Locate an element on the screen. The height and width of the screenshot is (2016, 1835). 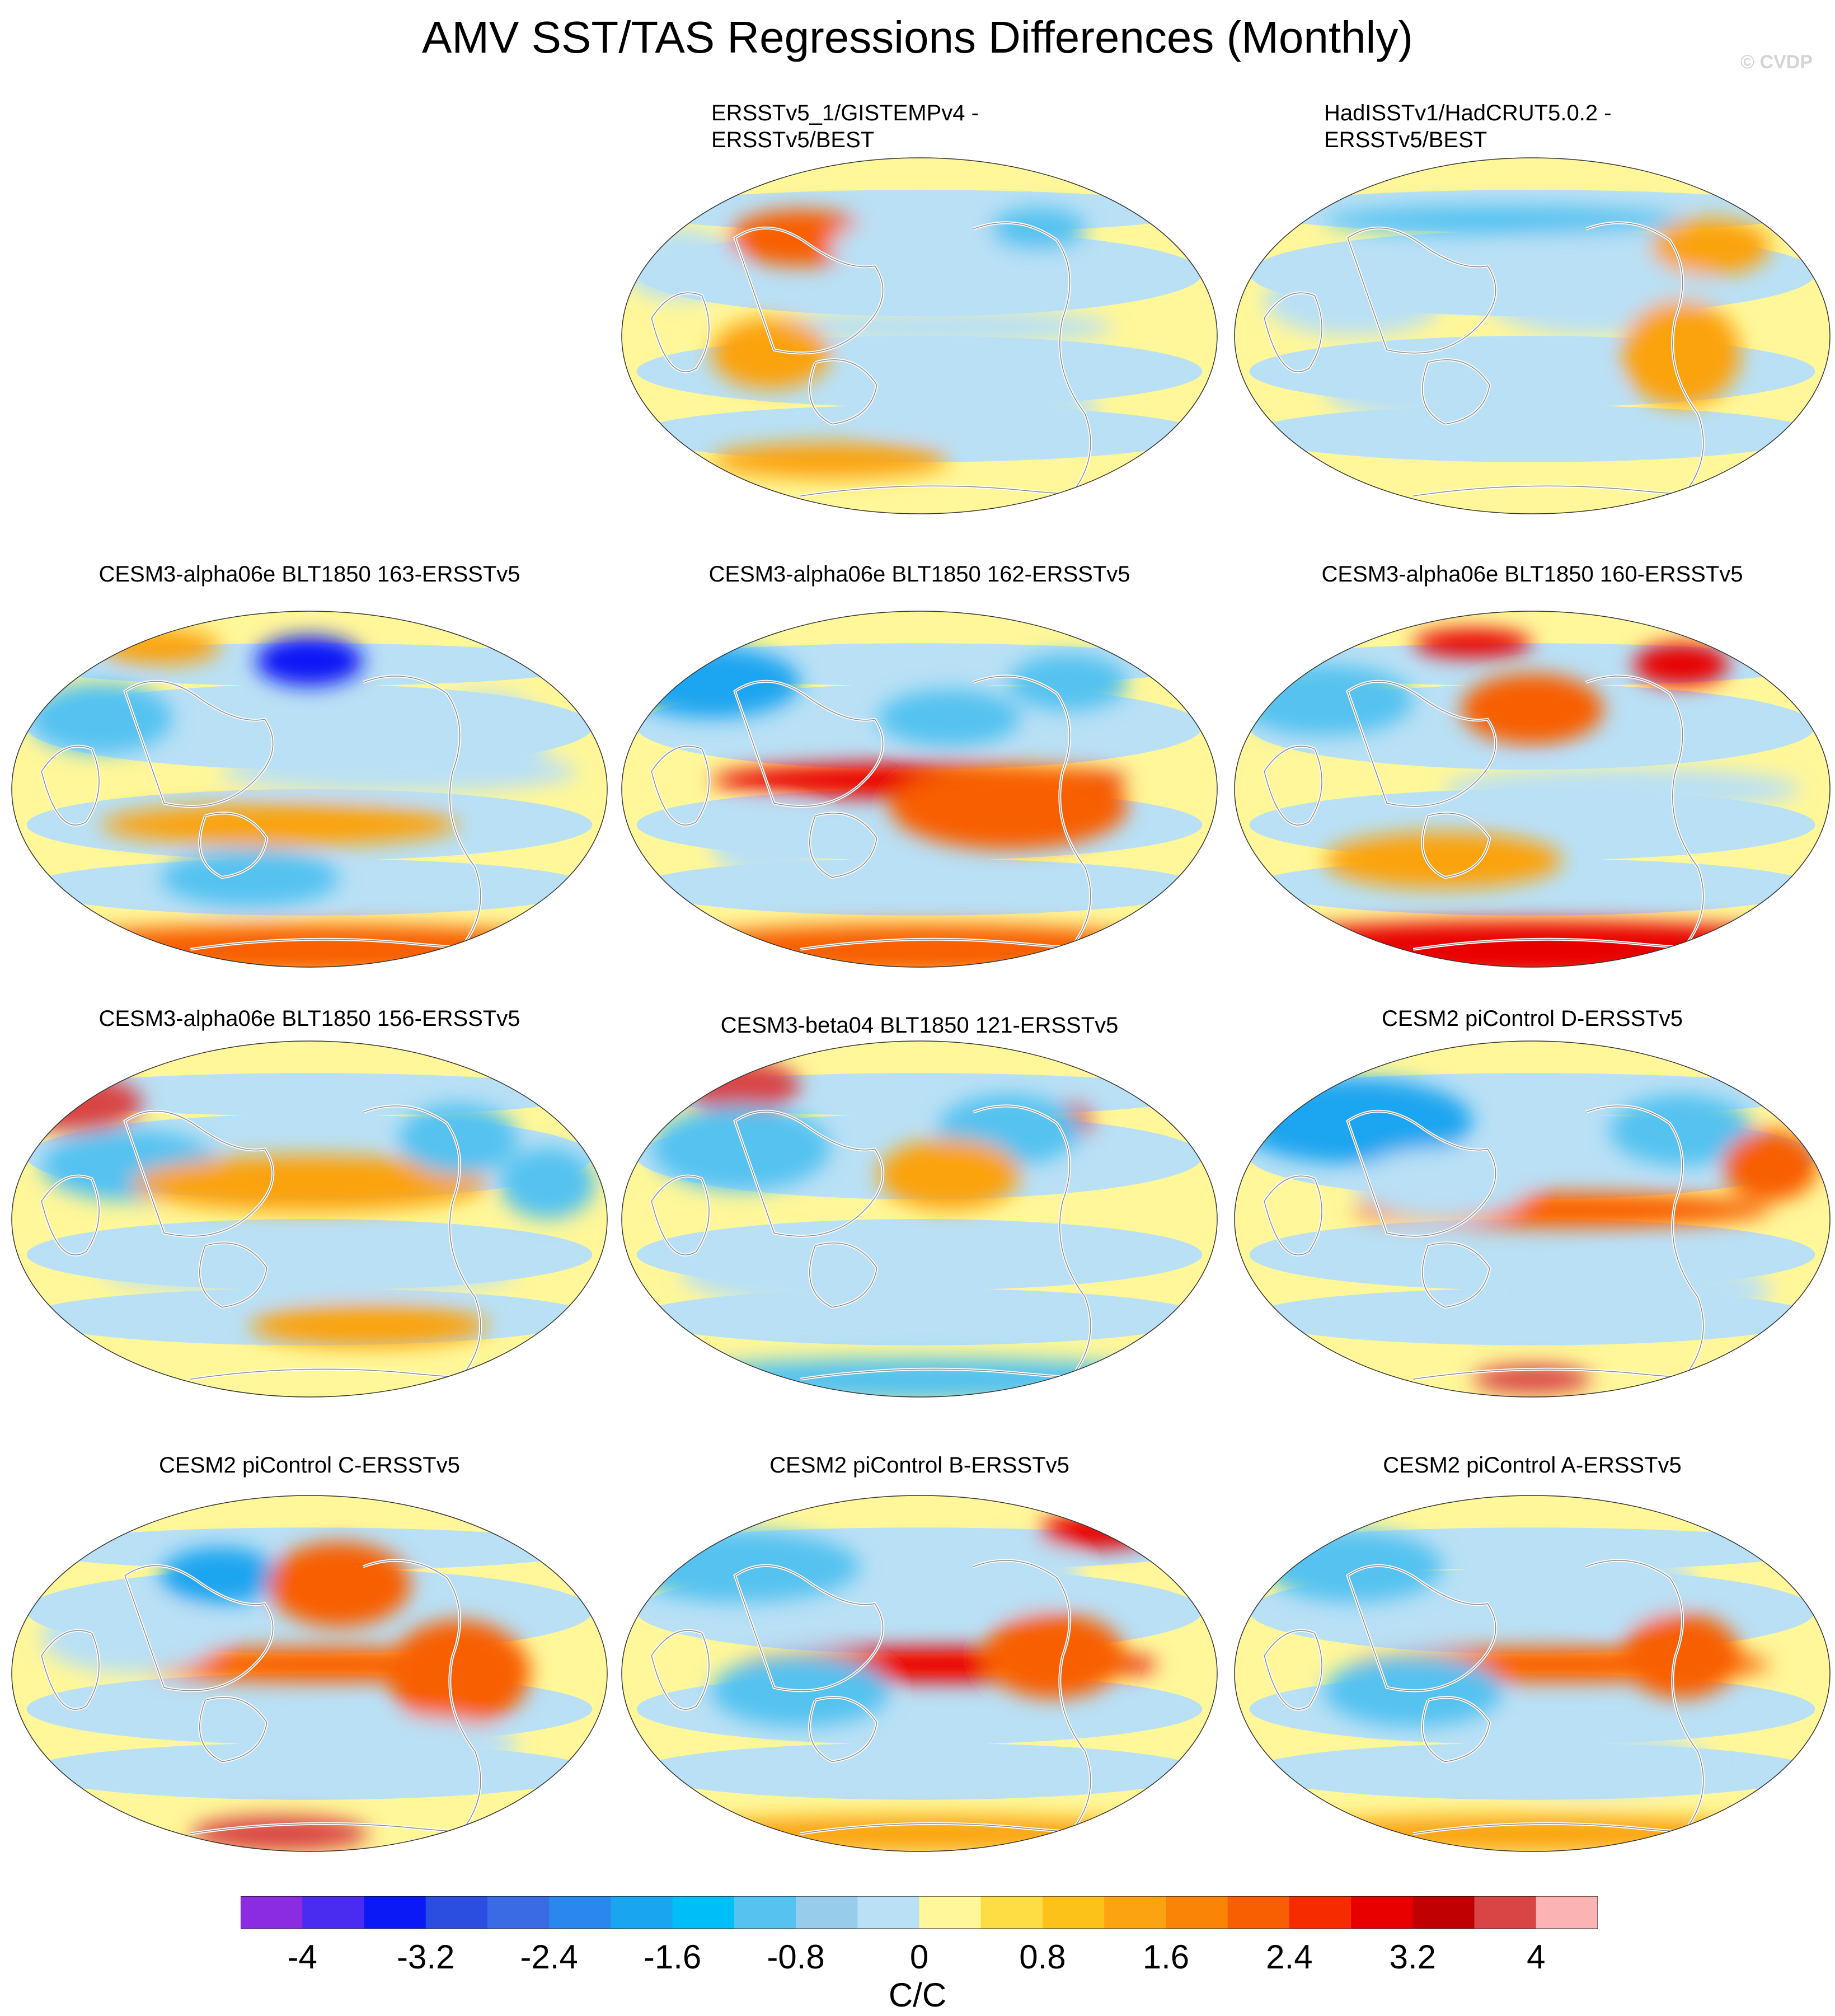
panel-title: ERSSTv5_1/GISTEMPv4 - ERSSTv5/BEST is located at coordinates (845, 126).